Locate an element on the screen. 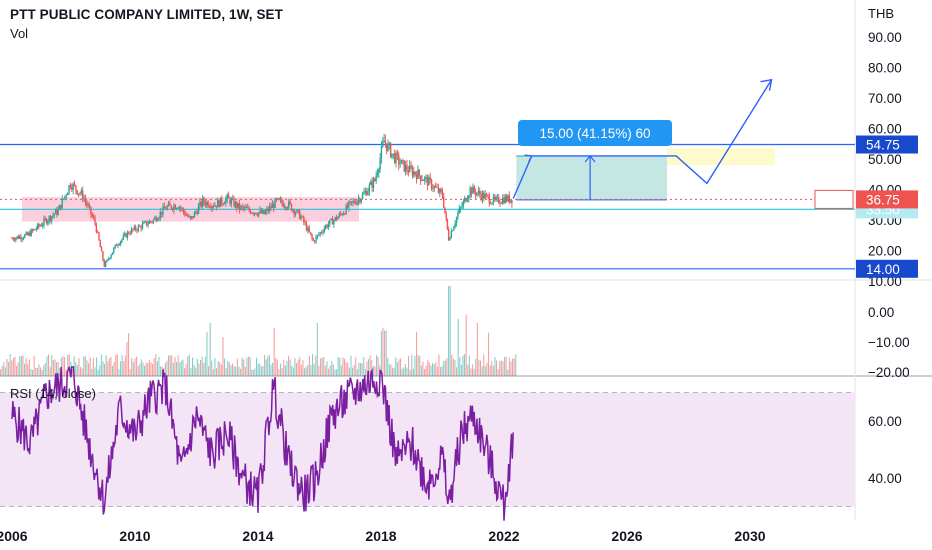  symbol-tag-label: PTT is located at coordinates (834, 199).